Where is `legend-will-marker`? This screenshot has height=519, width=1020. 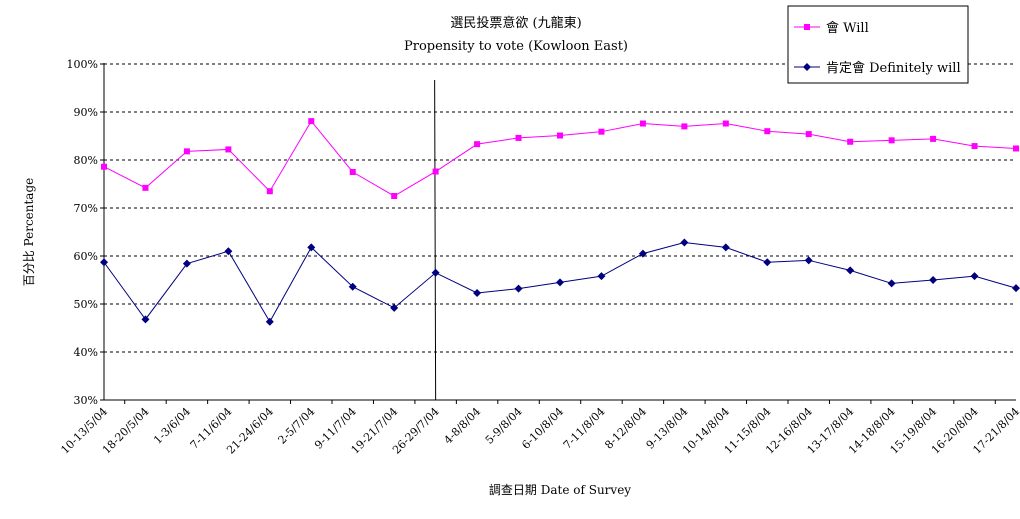 legend-will-marker is located at coordinates (807, 27).